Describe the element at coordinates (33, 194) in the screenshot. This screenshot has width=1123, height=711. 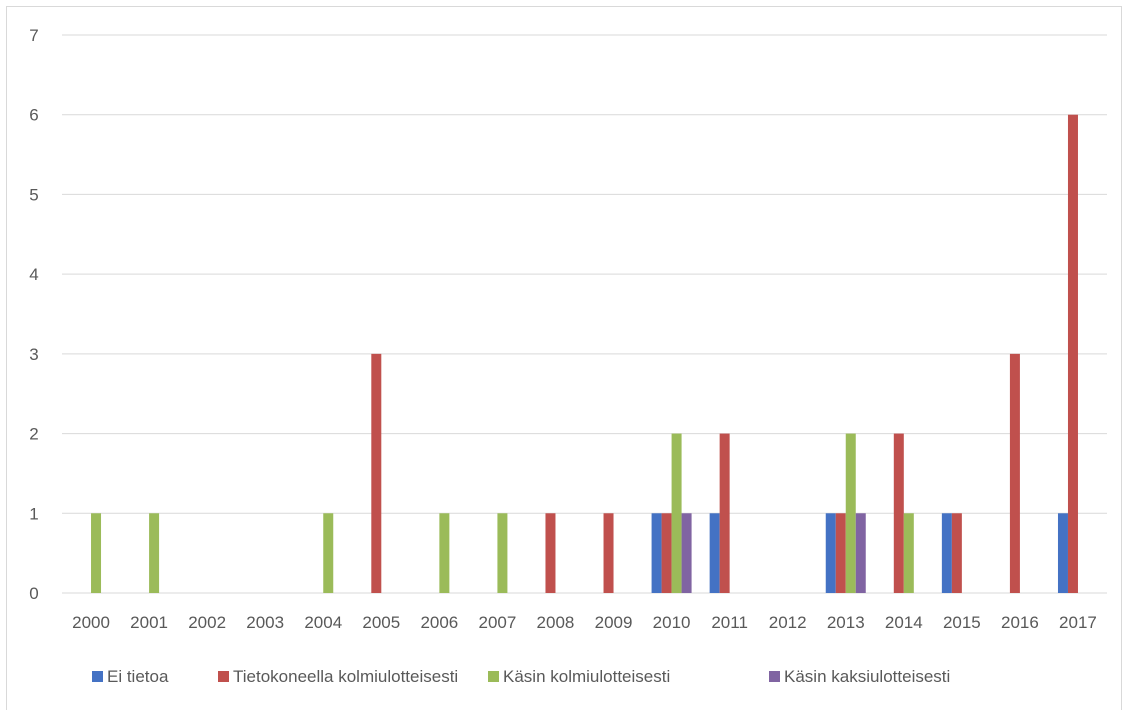
I see `y-tick-label: 5` at that location.